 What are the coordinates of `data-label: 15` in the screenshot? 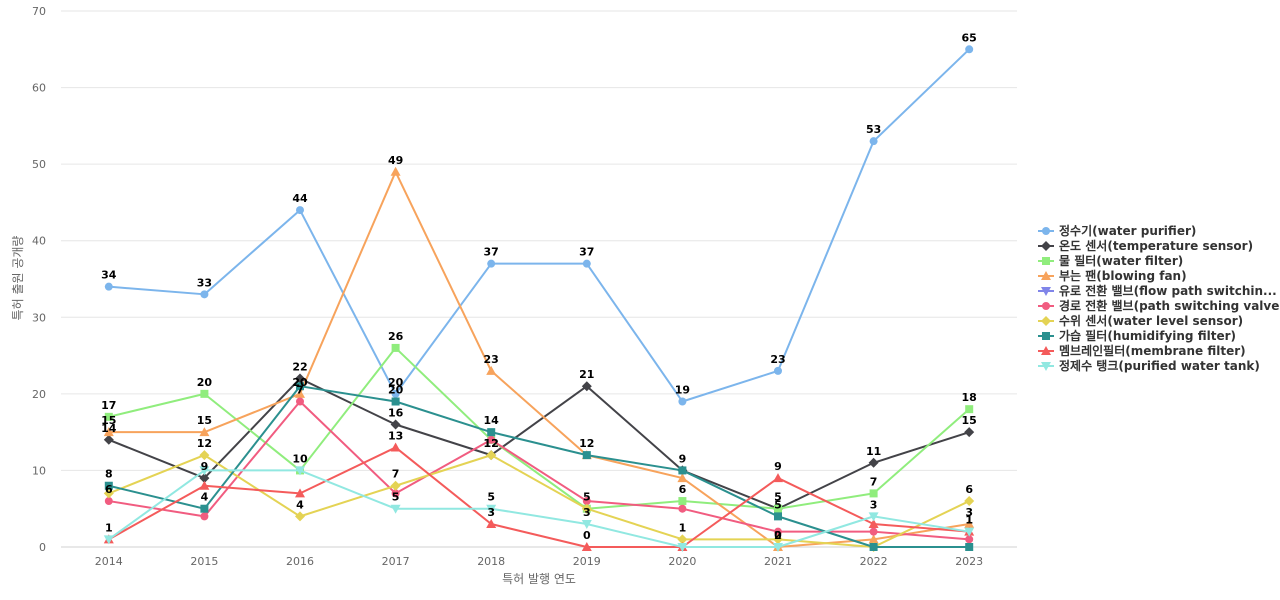 It's located at (969, 420).